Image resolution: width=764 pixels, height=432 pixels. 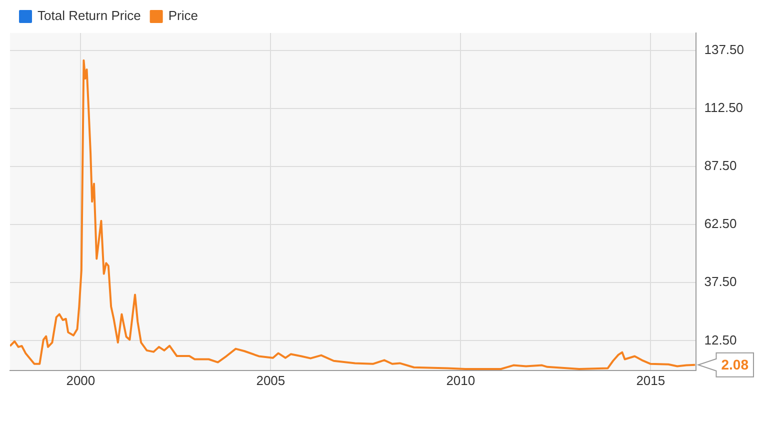 I want to click on legend-label: Price, so click(x=183, y=16).